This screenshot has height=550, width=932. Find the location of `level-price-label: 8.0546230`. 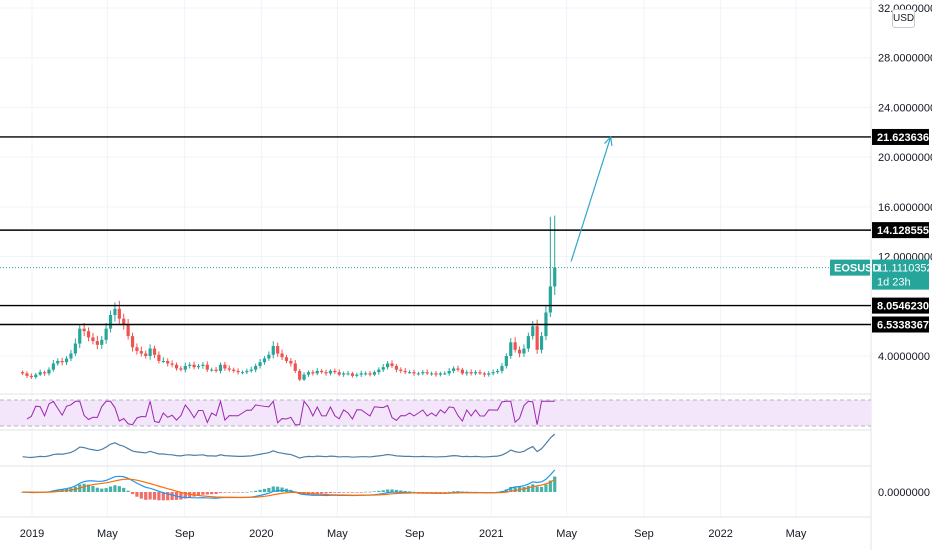

level-price-label: 8.0546230 is located at coordinates (903, 307).